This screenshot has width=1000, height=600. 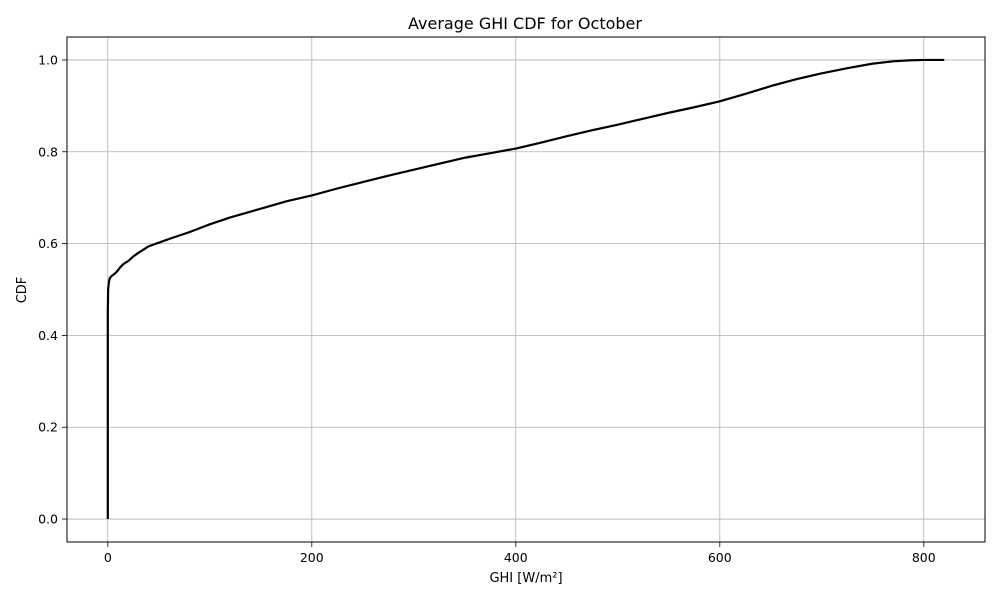 What do you see at coordinates (108, 557) in the screenshot?
I see `x-tick-label: 0` at bounding box center [108, 557].